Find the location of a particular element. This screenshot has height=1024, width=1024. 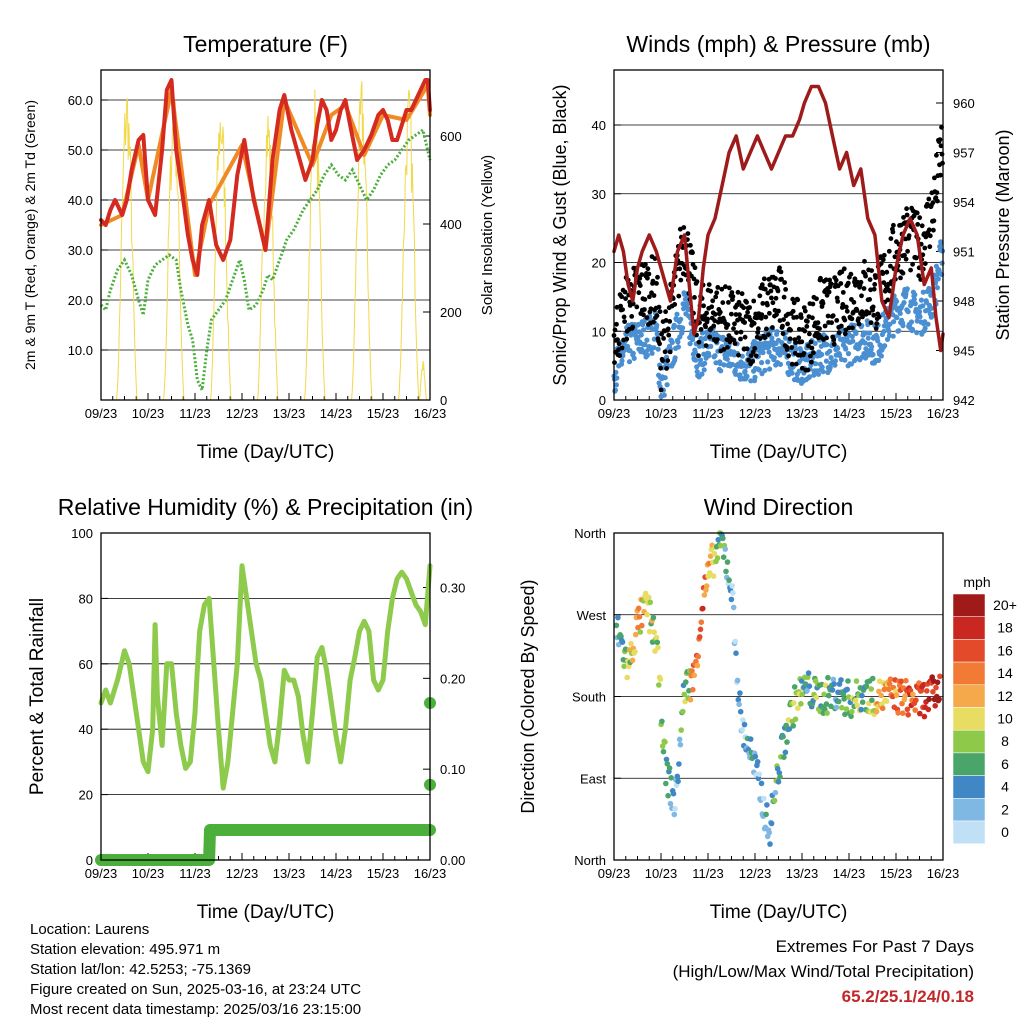

winds-ytick-right-label: 960 is located at coordinates (964, 103).